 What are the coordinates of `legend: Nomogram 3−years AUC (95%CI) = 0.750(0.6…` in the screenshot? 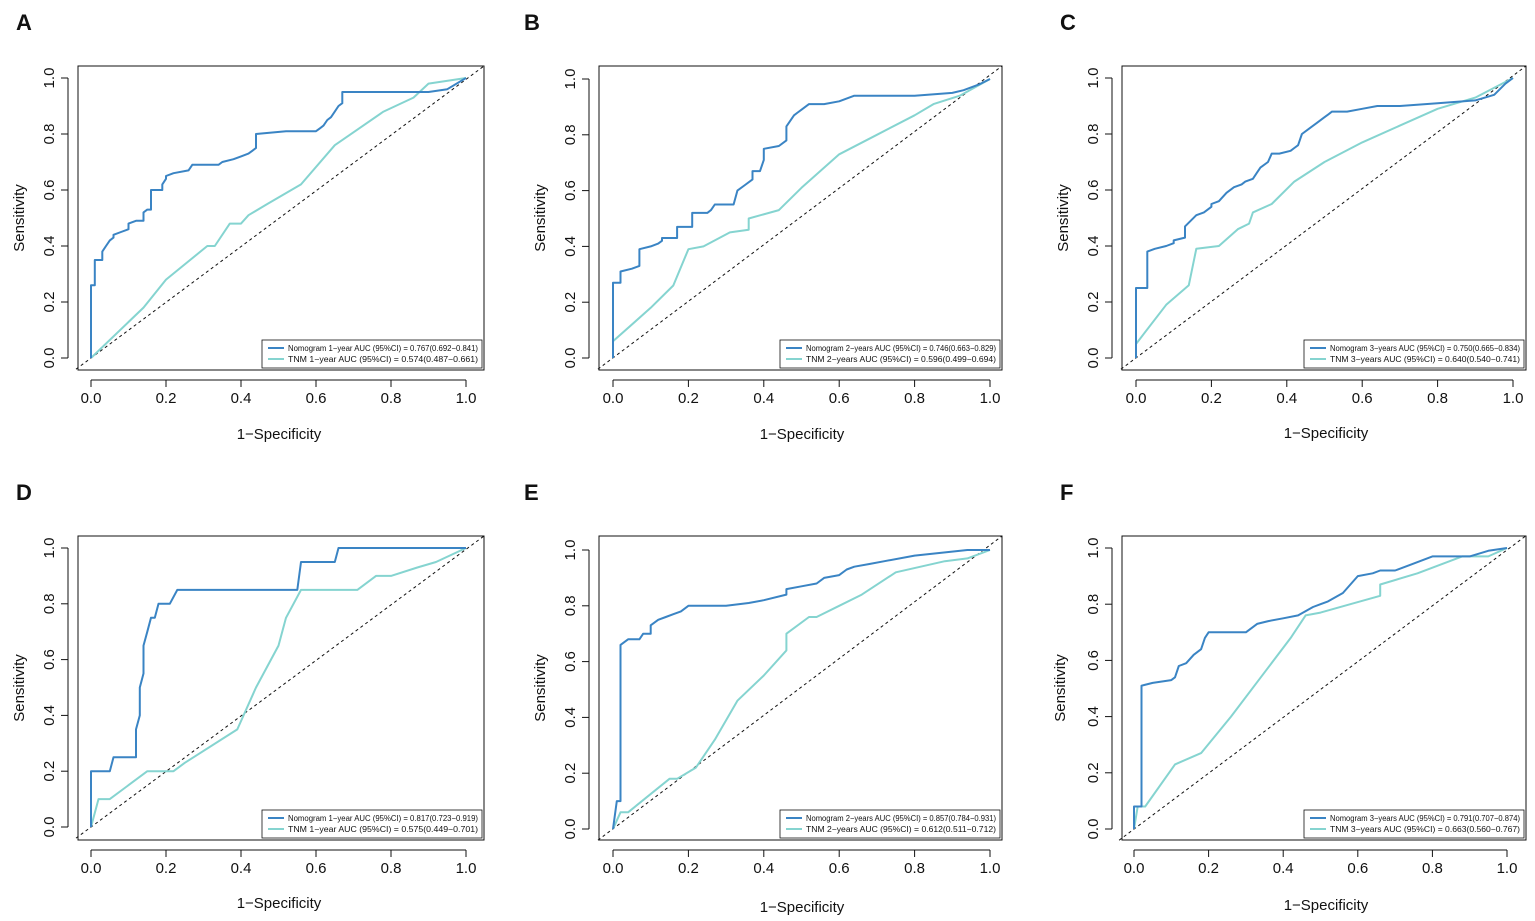 It's located at (1414, 354).